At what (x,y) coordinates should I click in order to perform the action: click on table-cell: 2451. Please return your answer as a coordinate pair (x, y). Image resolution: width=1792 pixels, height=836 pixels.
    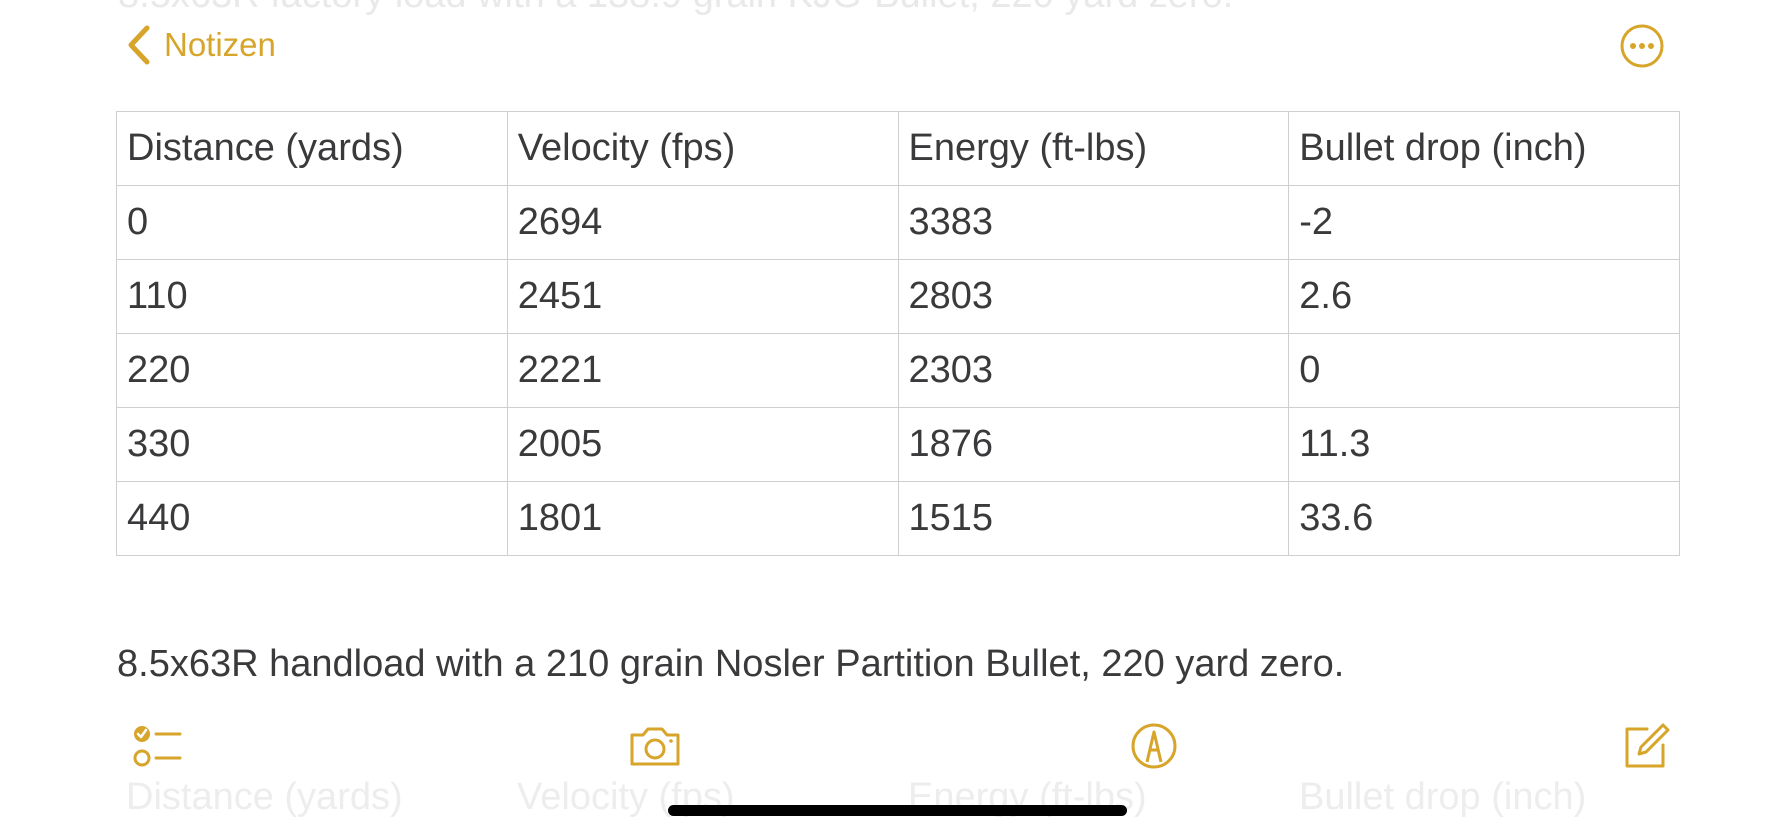
    Looking at the image, I should click on (702, 296).